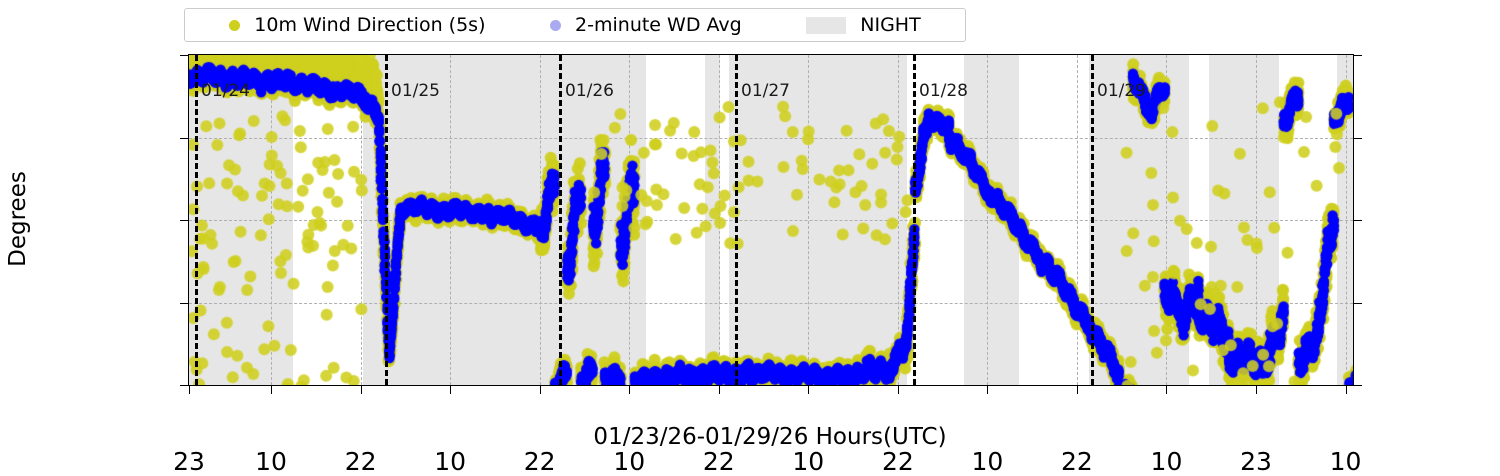 The height and width of the screenshot is (476, 1500). Describe the element at coordinates (225, 91) in the screenshot. I see `day-label: 01/24` at that location.